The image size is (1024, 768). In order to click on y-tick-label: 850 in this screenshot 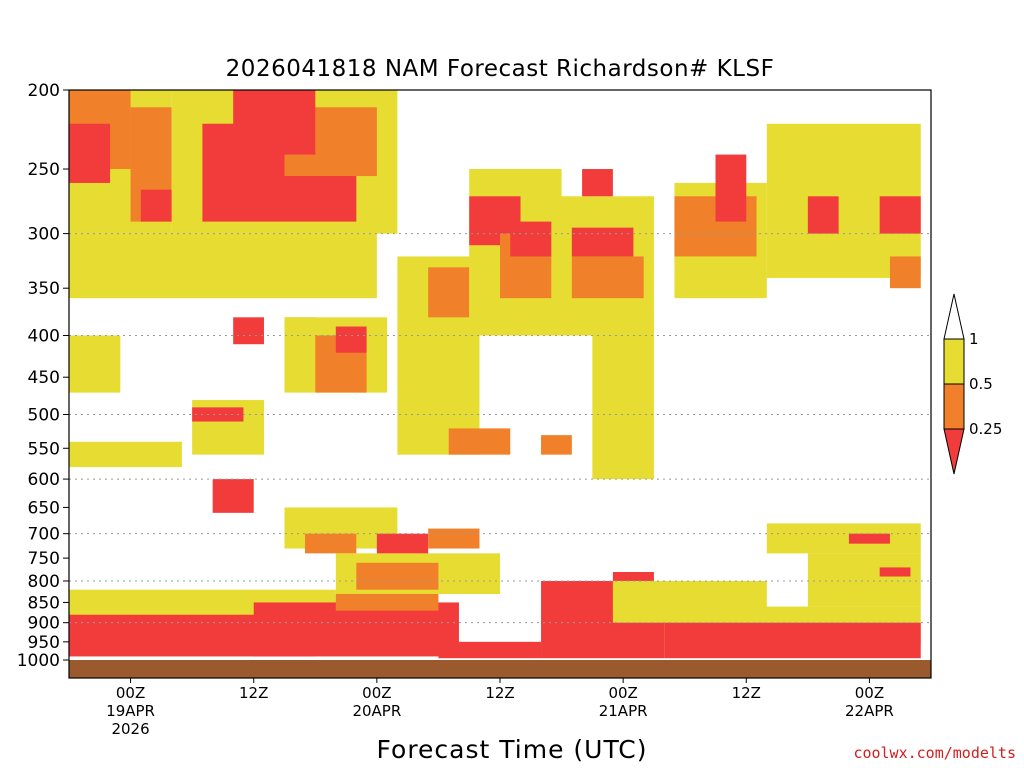, I will do `click(44, 603)`.